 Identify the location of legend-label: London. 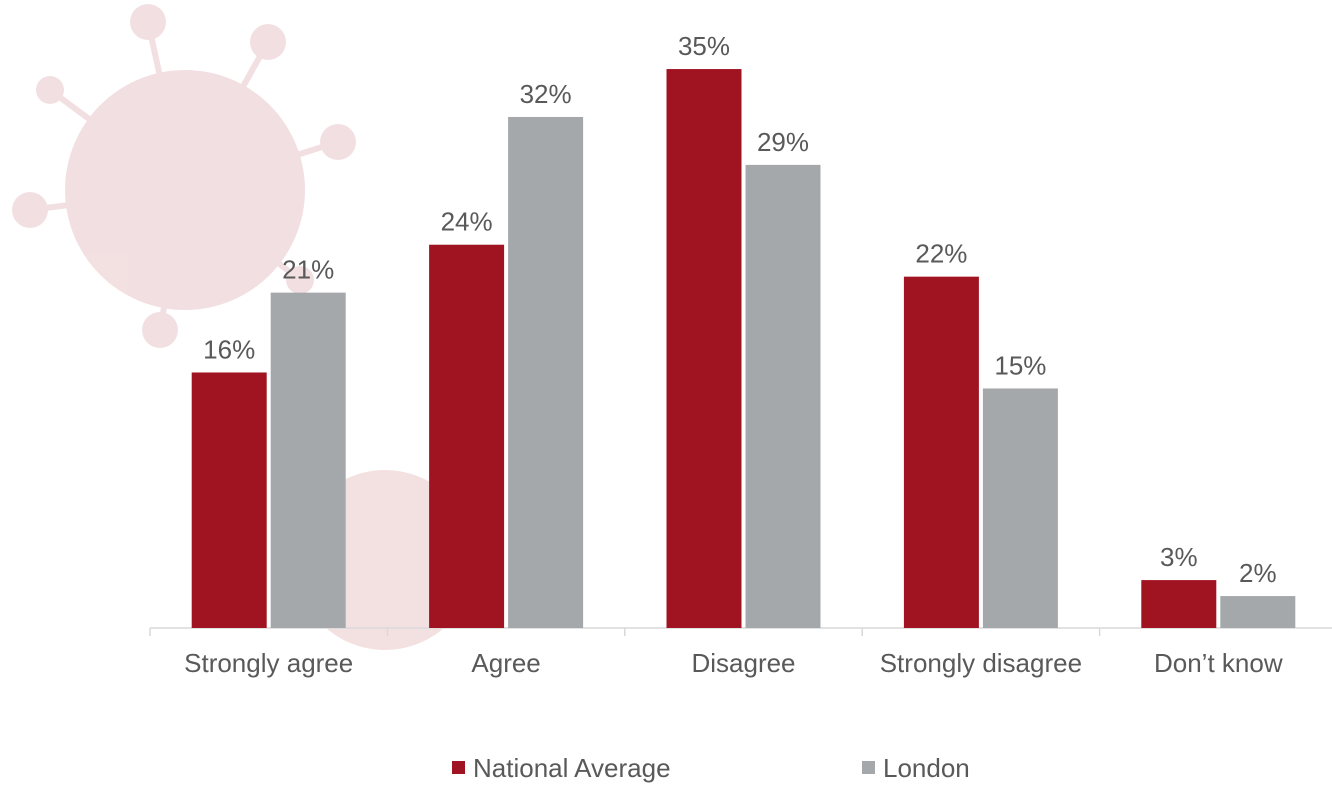
(926, 768).